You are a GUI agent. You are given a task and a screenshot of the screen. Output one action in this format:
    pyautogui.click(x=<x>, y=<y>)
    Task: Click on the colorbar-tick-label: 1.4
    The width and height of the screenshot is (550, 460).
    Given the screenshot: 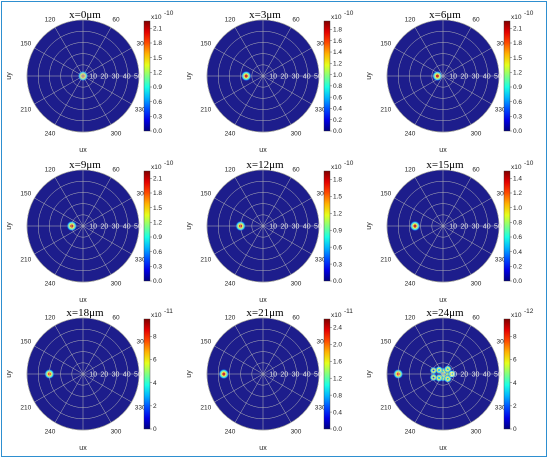 What is the action you would take?
    pyautogui.click(x=517, y=179)
    